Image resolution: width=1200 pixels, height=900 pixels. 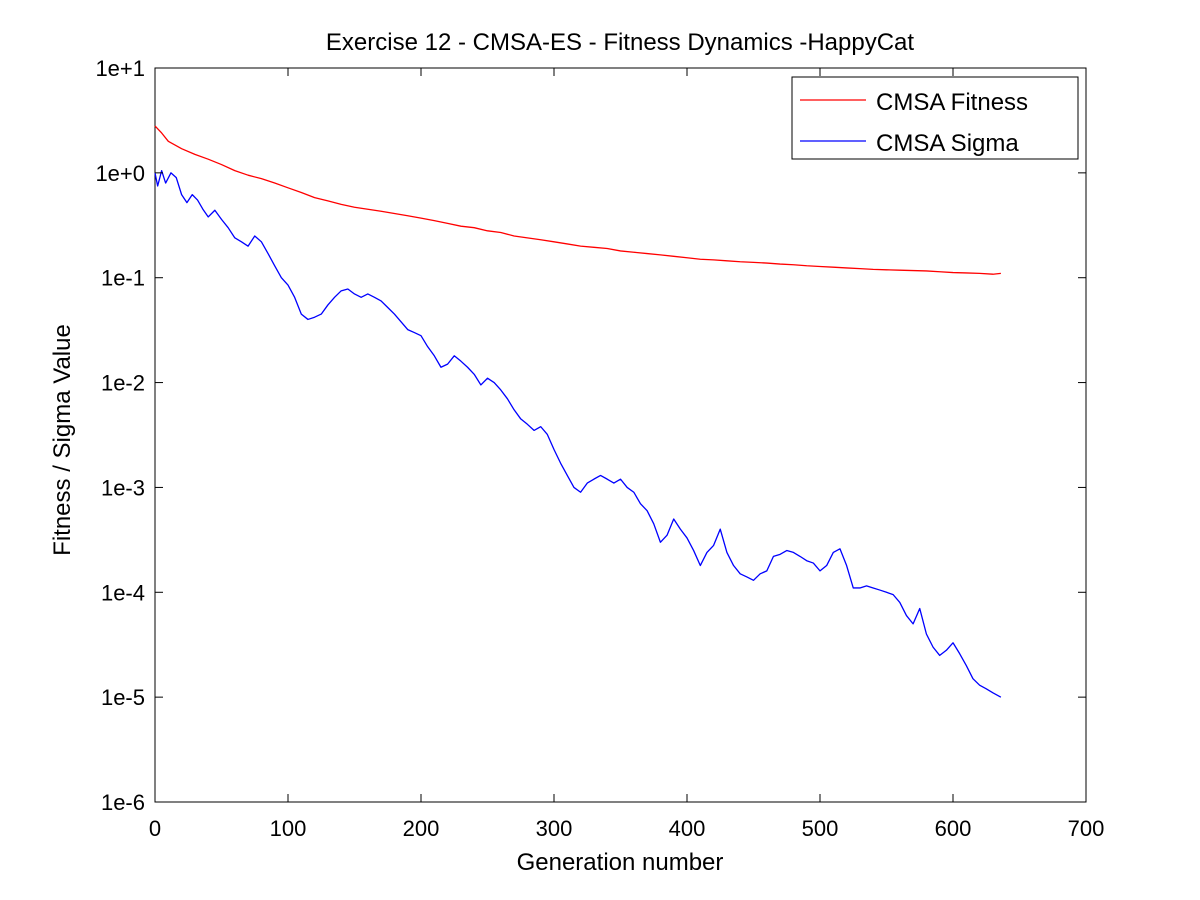 I want to click on x-tick-label: 500, so click(x=820, y=828).